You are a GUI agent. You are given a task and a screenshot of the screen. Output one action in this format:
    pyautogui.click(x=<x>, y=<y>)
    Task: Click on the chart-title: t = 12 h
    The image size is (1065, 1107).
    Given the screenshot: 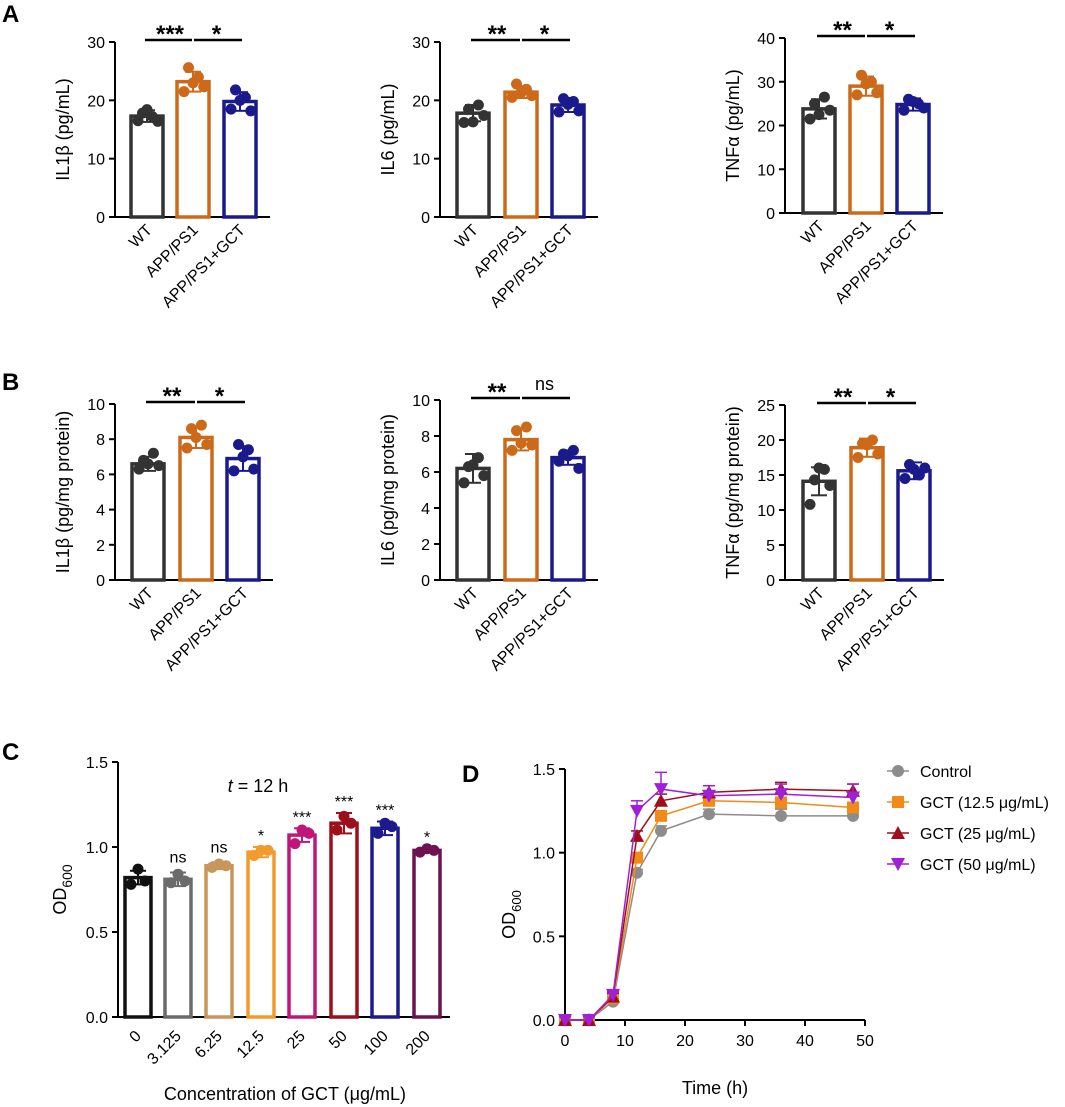 What is the action you would take?
    pyautogui.click(x=258, y=786)
    